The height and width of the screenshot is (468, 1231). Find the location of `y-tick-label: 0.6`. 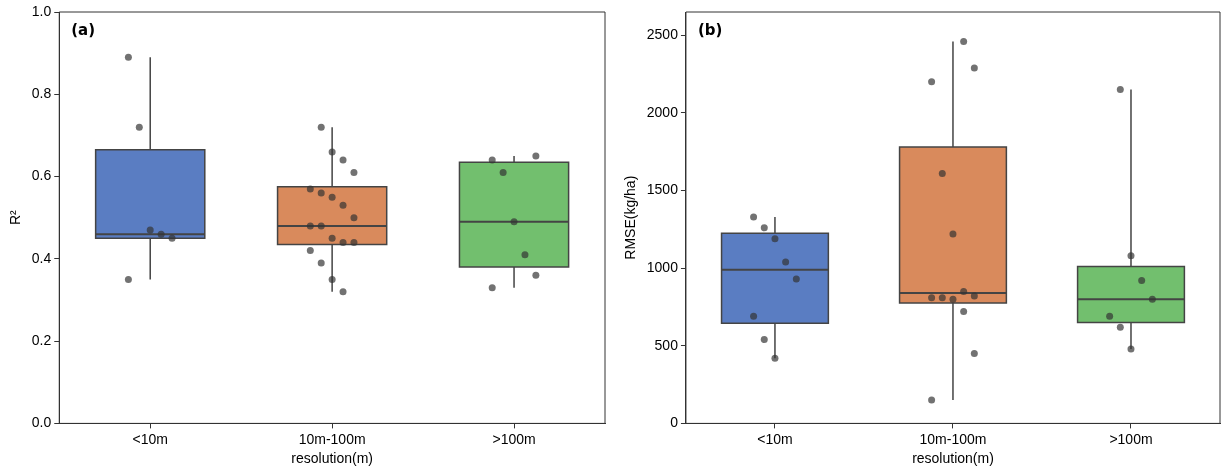

y-tick-label: 0.6 is located at coordinates (41, 175).